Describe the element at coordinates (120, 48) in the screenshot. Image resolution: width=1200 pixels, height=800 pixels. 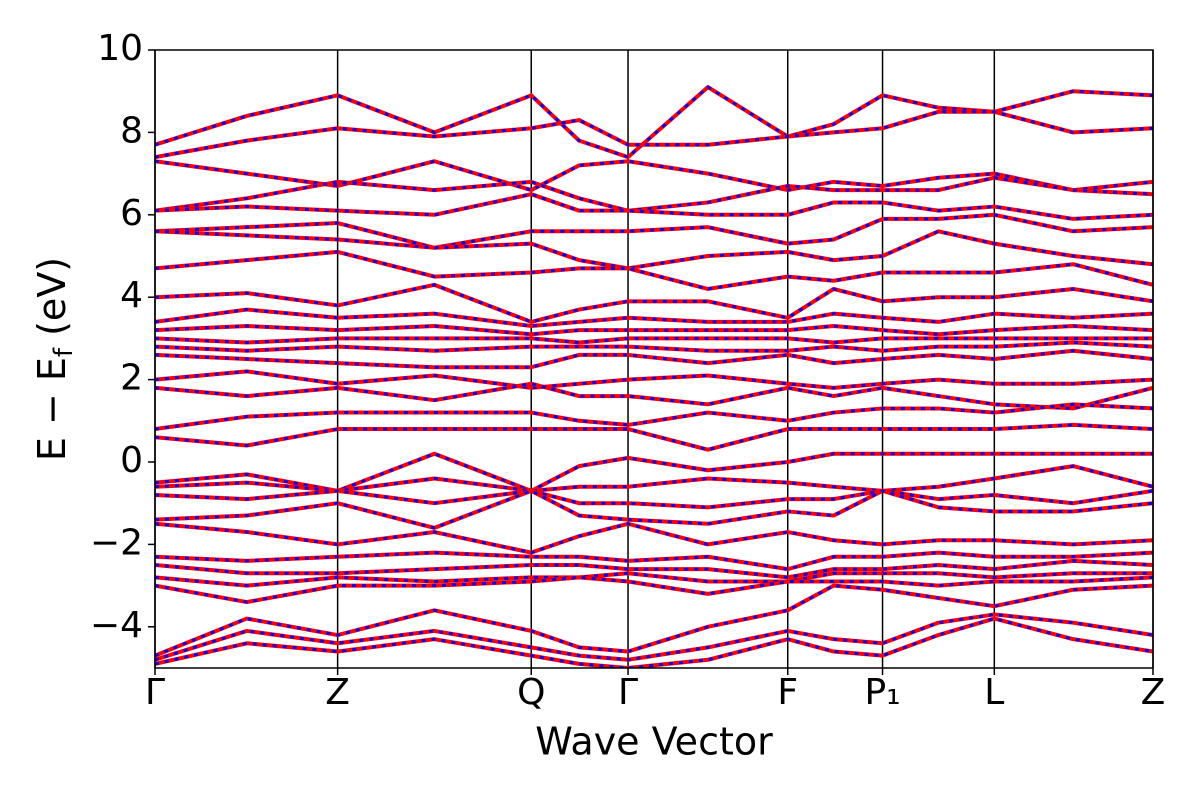
I see `y-tick-label: 10` at that location.